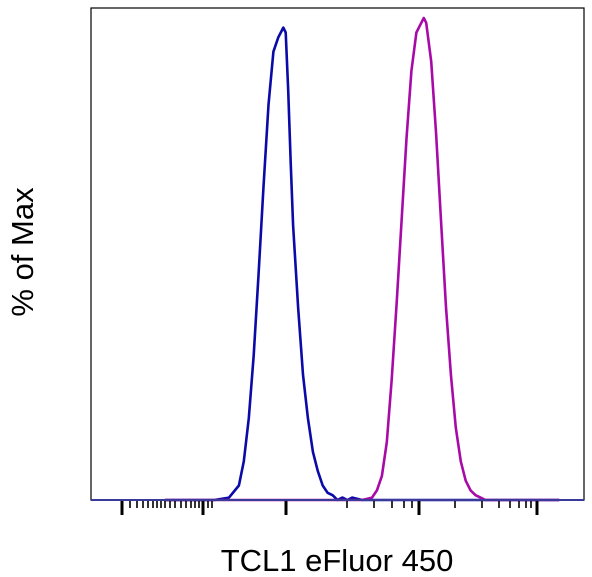 This screenshot has width=592, height=577. Describe the element at coordinates (22, 252) in the screenshot. I see `y-axis-title: % of Max` at that location.